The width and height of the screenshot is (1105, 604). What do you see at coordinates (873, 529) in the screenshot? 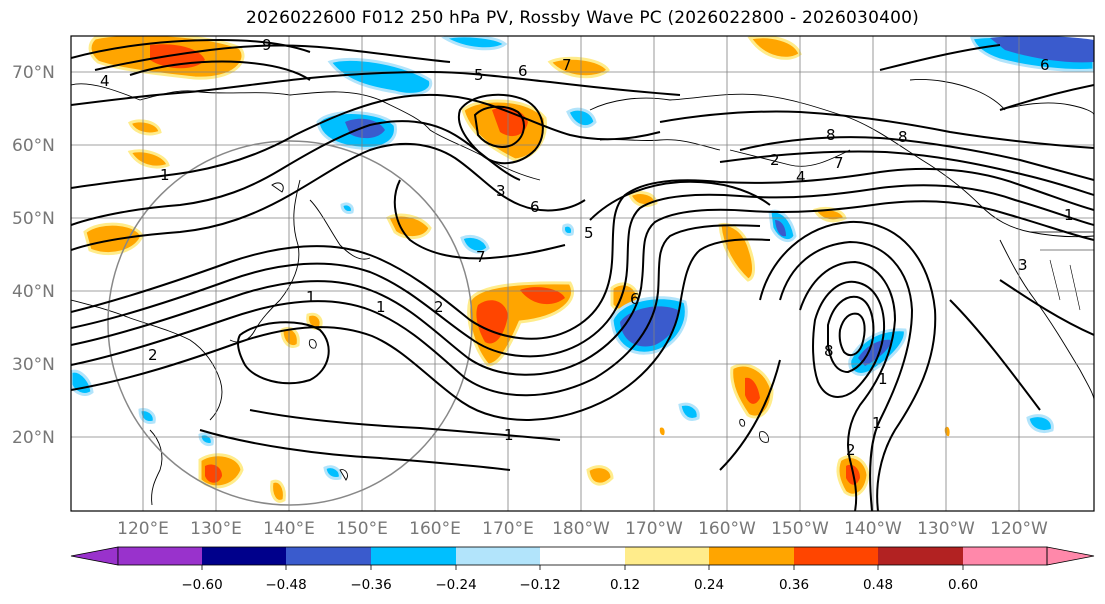
I see `lon-label: 140°W` at bounding box center [873, 529].